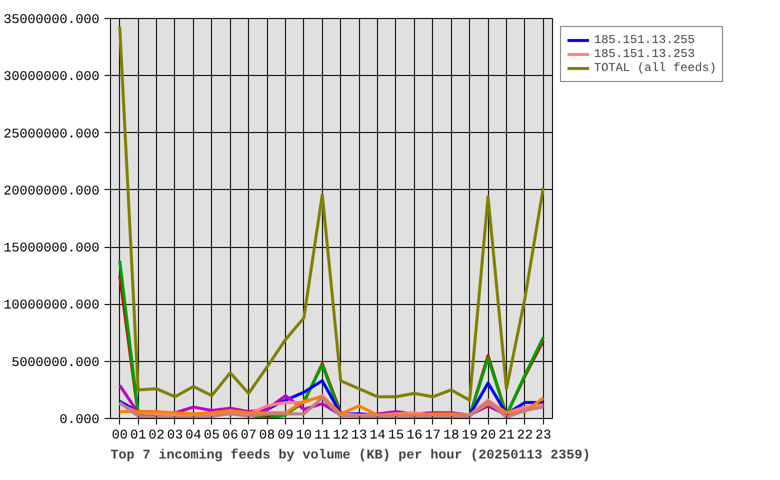 Image resolution: width=780 pixels, height=480 pixels. What do you see at coordinates (285, 436) in the screenshot?
I see `x-tick-label: 09` at bounding box center [285, 436].